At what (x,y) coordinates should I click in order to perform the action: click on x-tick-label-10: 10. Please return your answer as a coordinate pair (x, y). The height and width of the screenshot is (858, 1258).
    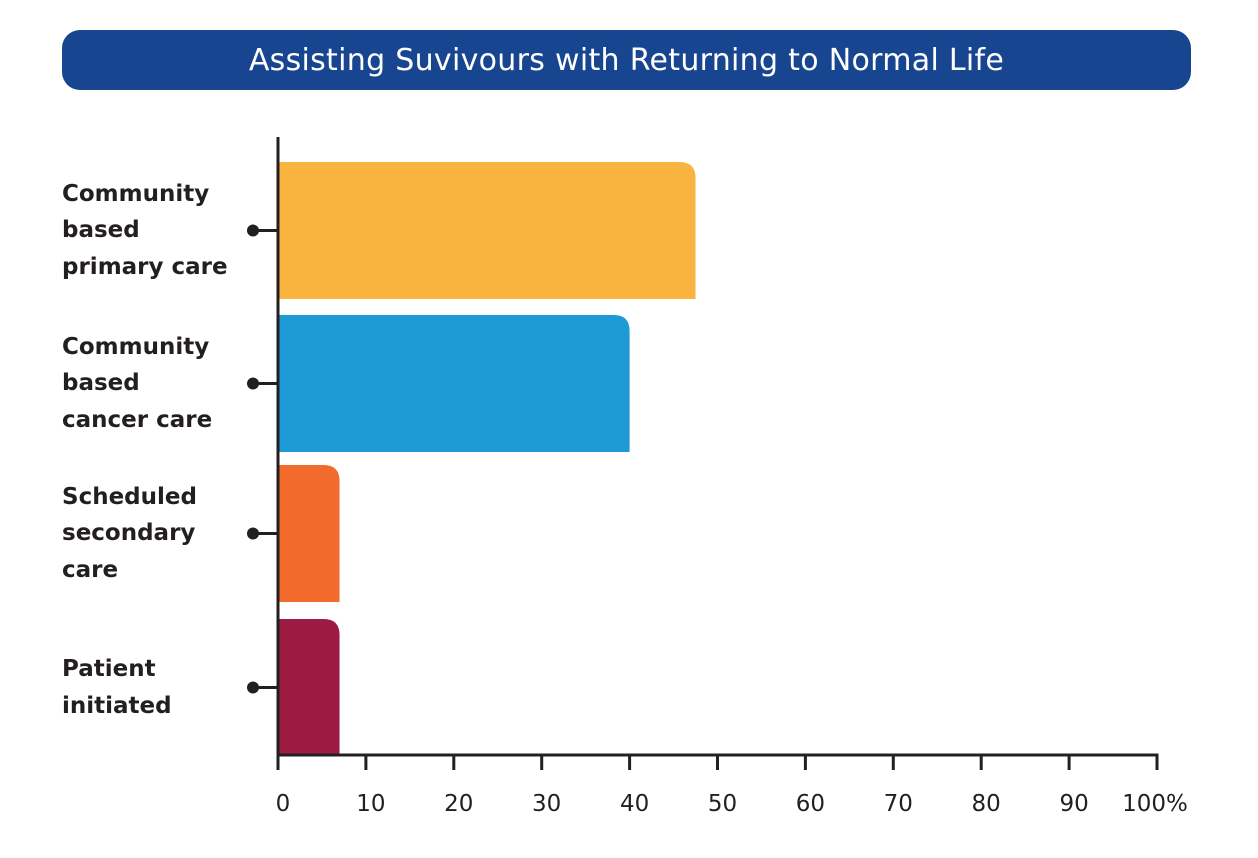
    Looking at the image, I should click on (370, 804).